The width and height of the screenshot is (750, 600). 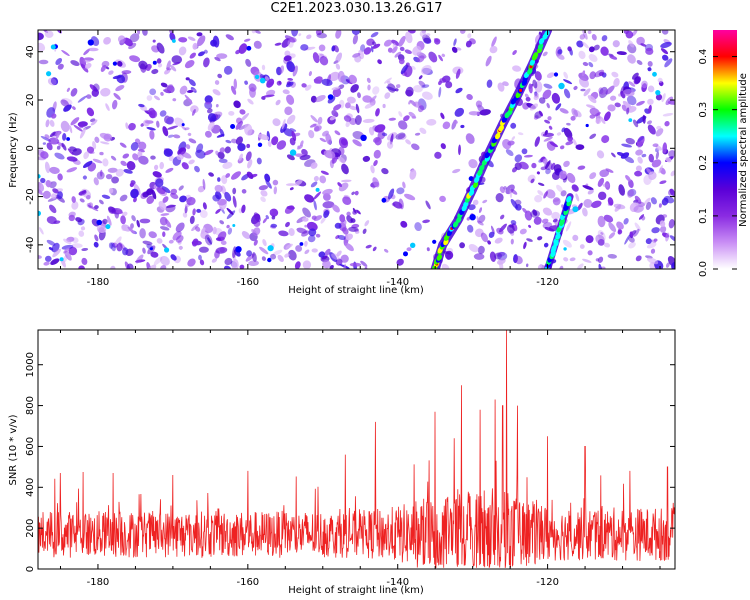 What do you see at coordinates (569, 199) in the screenshot?
I see `ridge-spot` at bounding box center [569, 199].